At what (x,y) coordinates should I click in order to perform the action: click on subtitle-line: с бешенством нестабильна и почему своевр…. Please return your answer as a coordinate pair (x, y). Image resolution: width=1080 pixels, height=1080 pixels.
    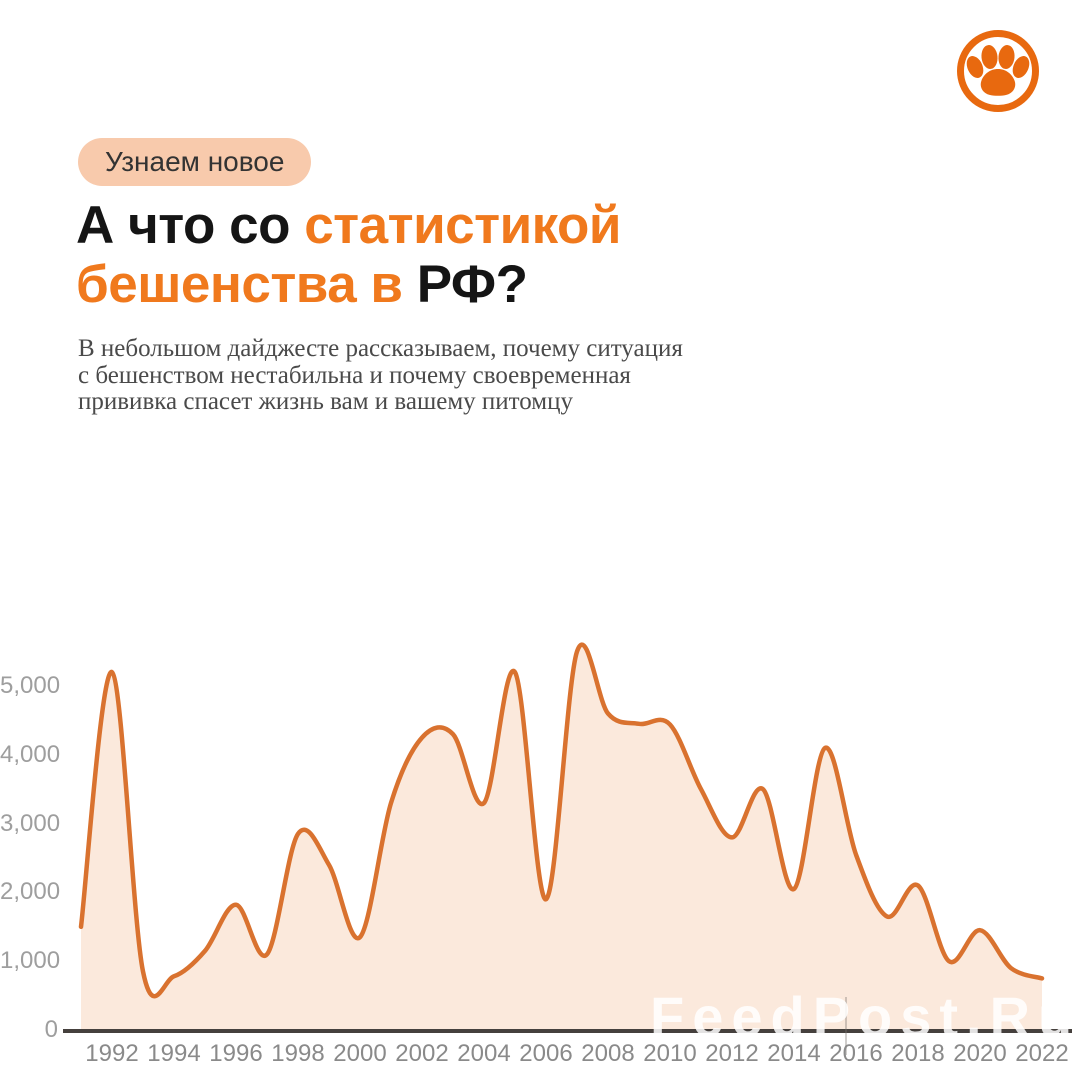
    Looking at the image, I should click on (354, 375).